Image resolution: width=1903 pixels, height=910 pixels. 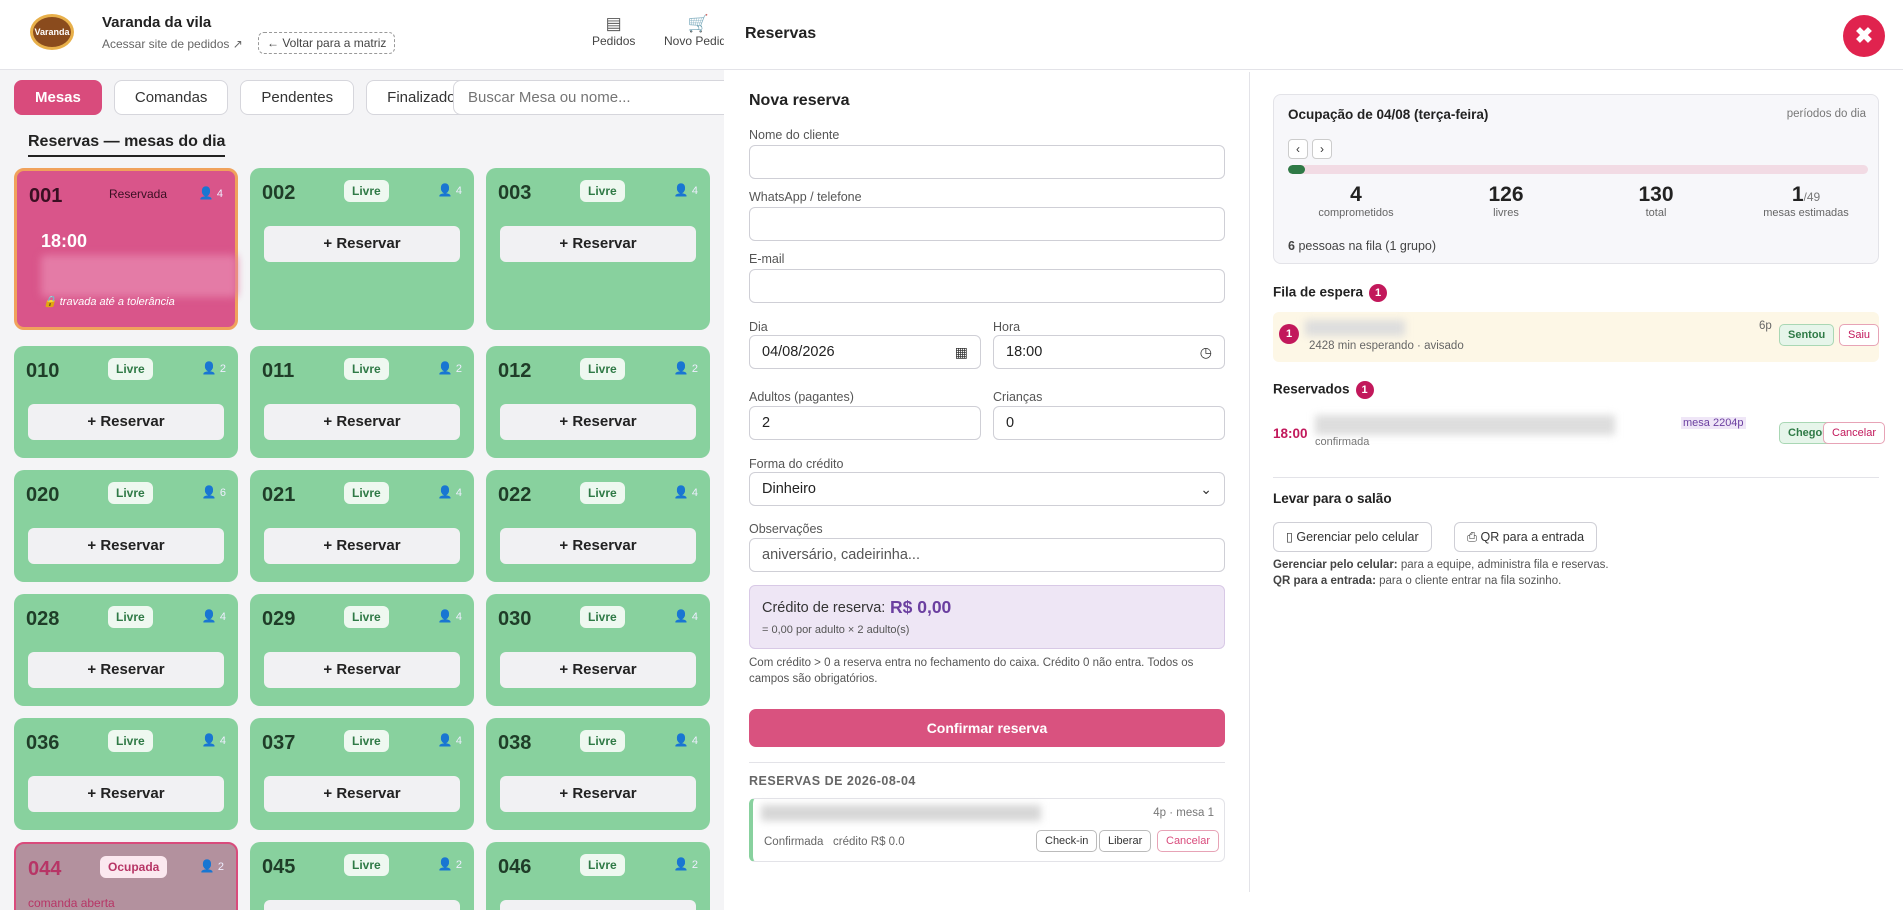 What do you see at coordinates (515, 495) in the screenshot?
I see `table-number: 022` at bounding box center [515, 495].